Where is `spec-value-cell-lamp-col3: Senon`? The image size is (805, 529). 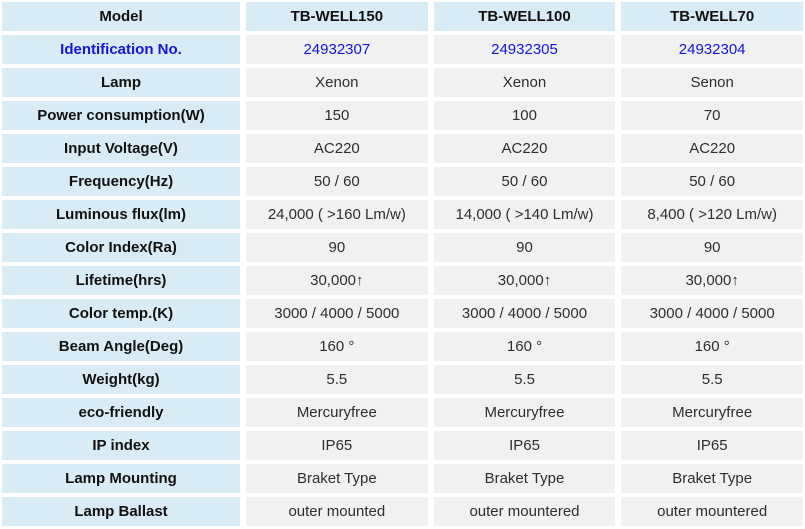 spec-value-cell-lamp-col3: Senon is located at coordinates (712, 82).